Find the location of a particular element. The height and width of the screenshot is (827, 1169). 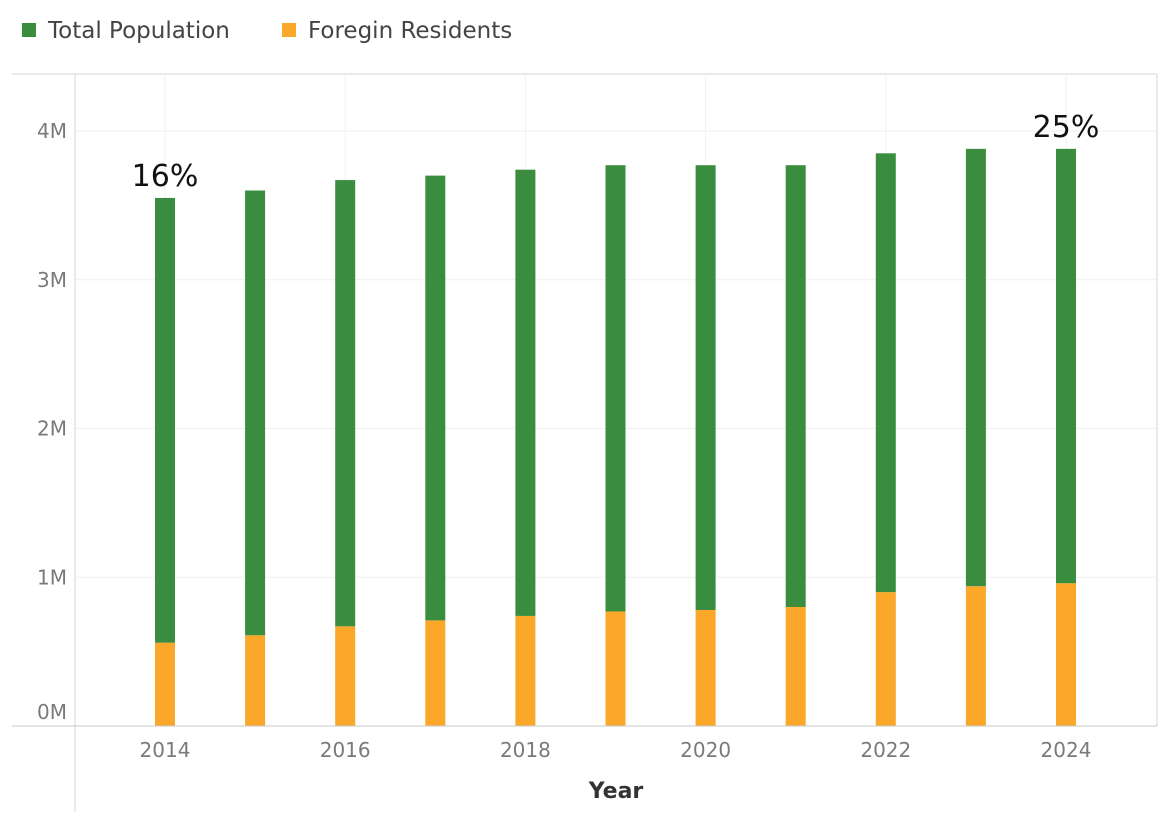

bar-total-population-2021 is located at coordinates (795, 386).